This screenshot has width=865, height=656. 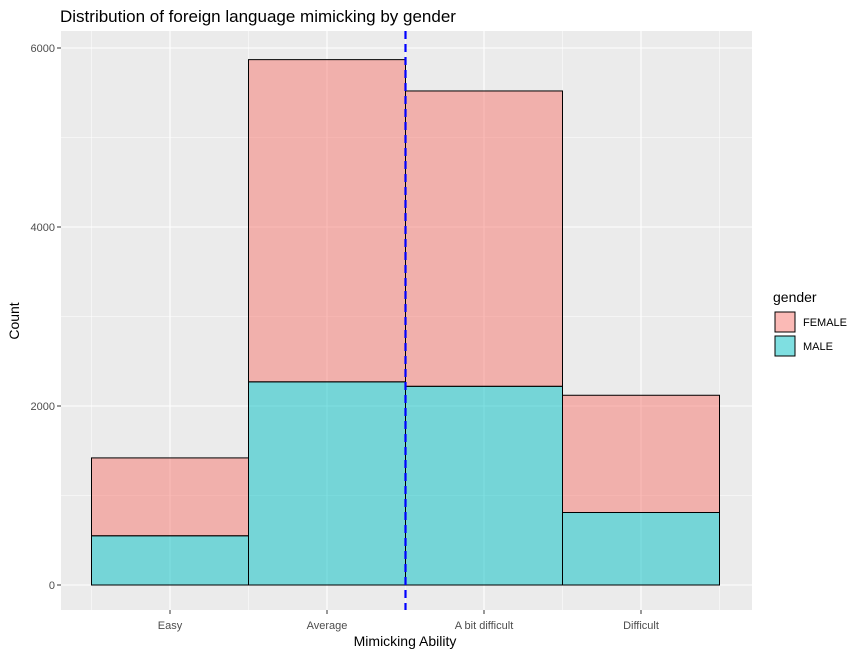 I want to click on bar-female-easy, so click(x=170, y=497).